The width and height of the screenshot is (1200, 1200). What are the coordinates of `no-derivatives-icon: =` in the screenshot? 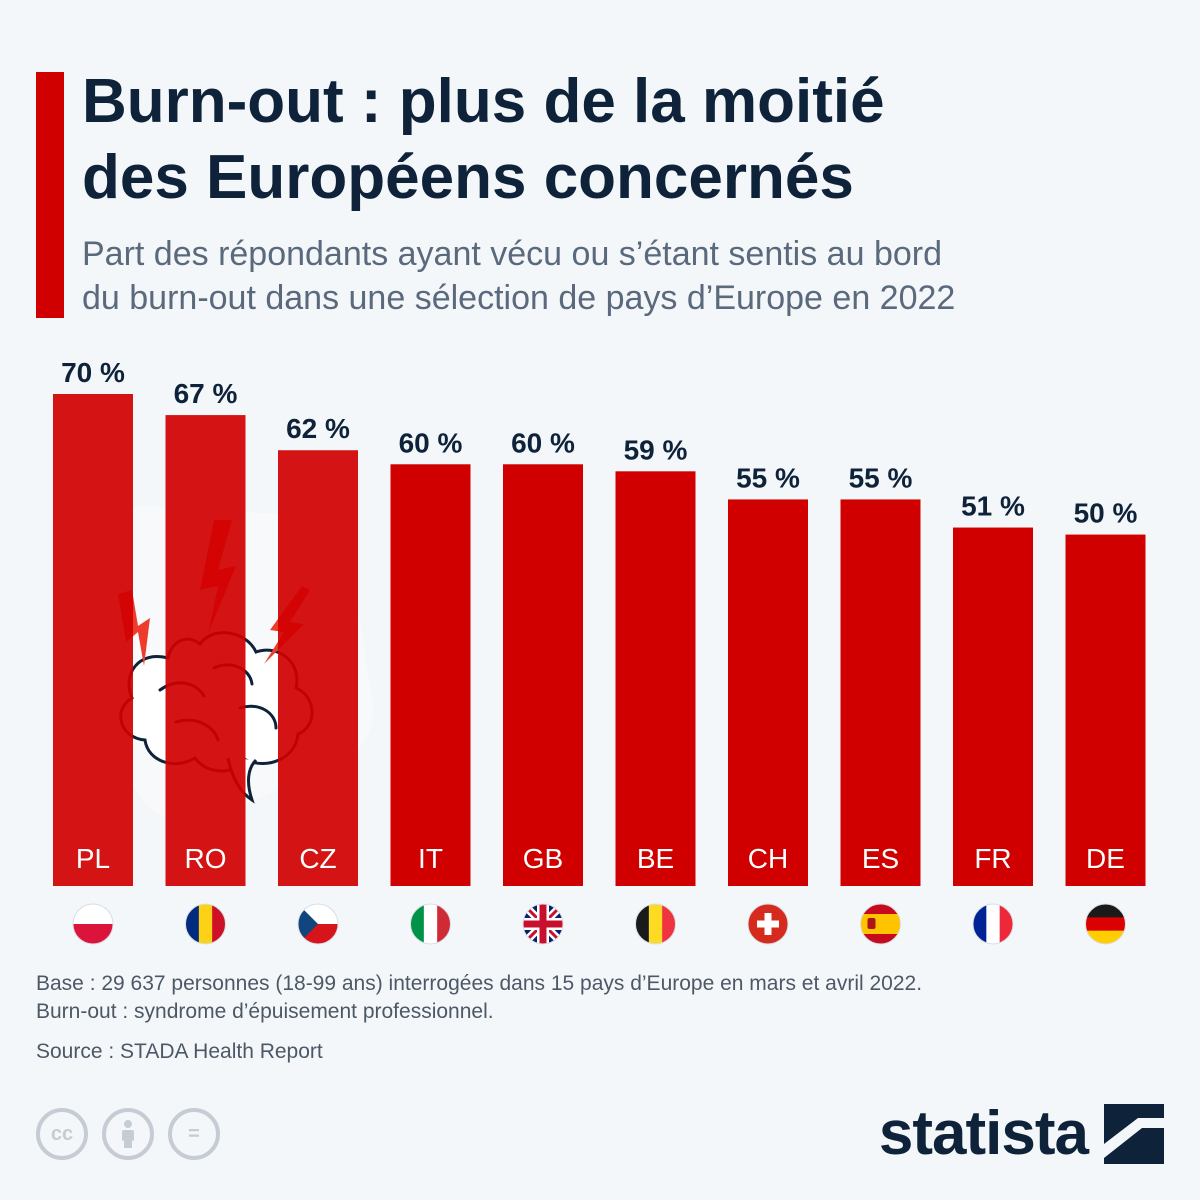 It's located at (194, 1134).